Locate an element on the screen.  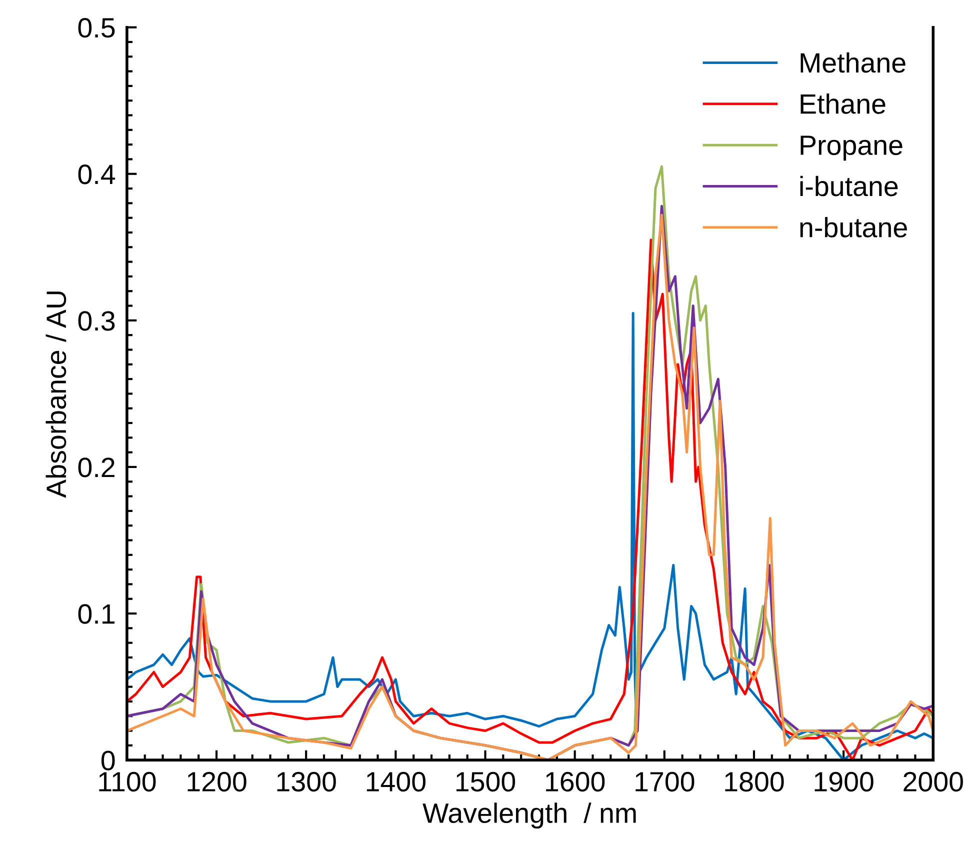
legend-label: n-butane is located at coordinates (853, 227).